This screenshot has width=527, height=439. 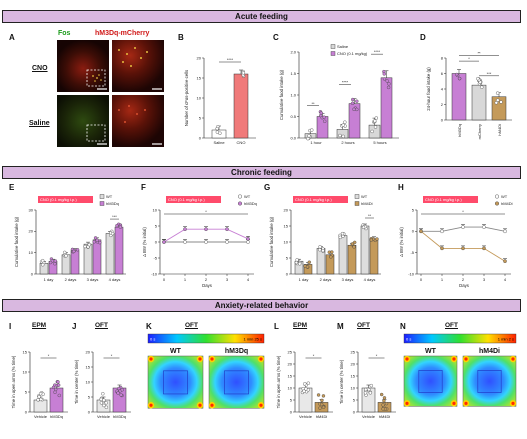 I want to click on significance-label: **, so click(x=313, y=103).